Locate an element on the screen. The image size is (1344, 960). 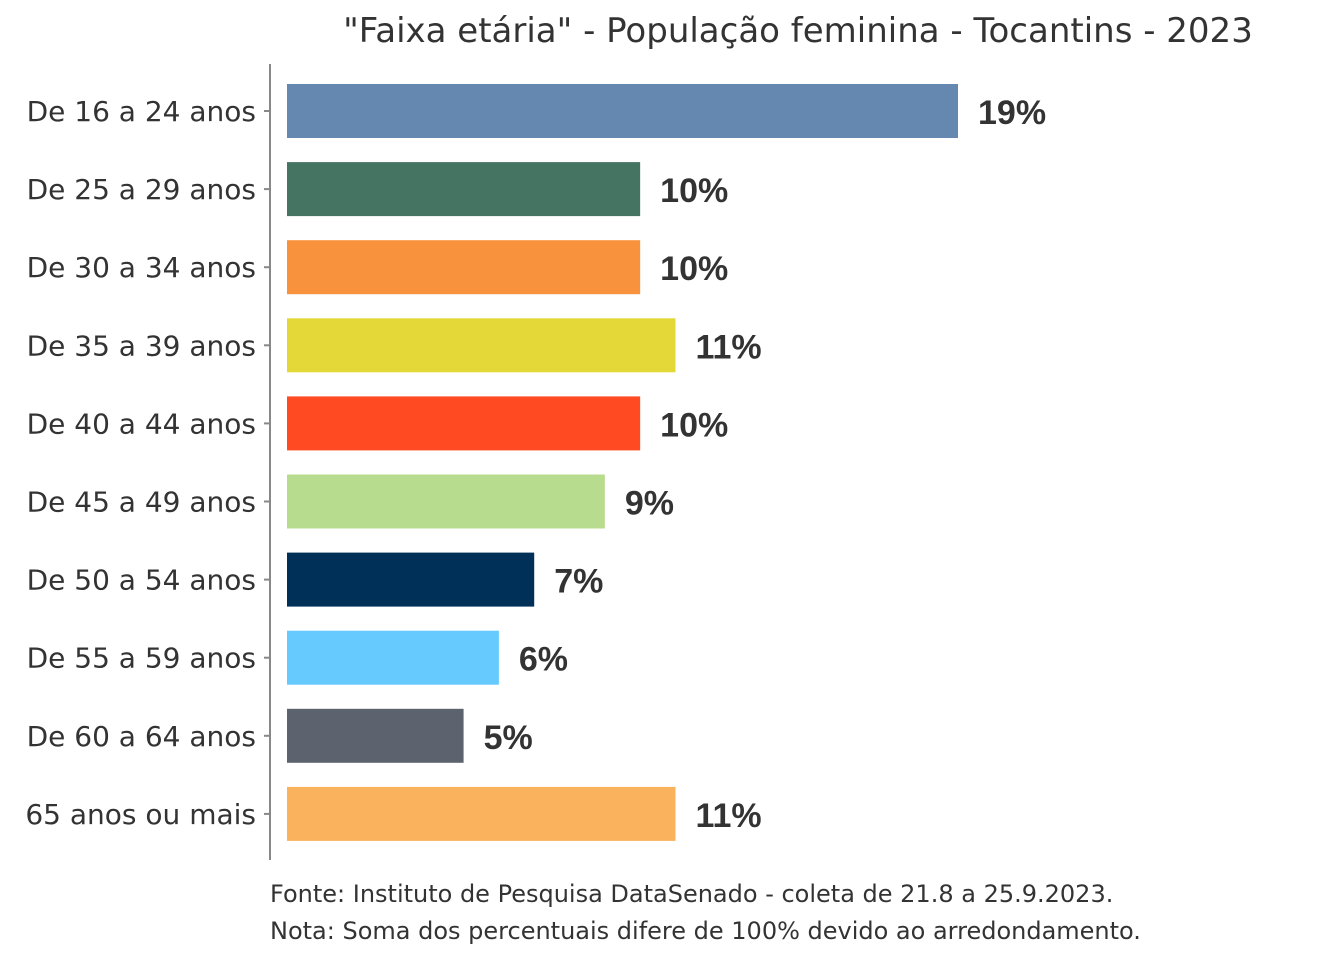
category-label: 65 anos ou mais is located at coordinates (140, 814).